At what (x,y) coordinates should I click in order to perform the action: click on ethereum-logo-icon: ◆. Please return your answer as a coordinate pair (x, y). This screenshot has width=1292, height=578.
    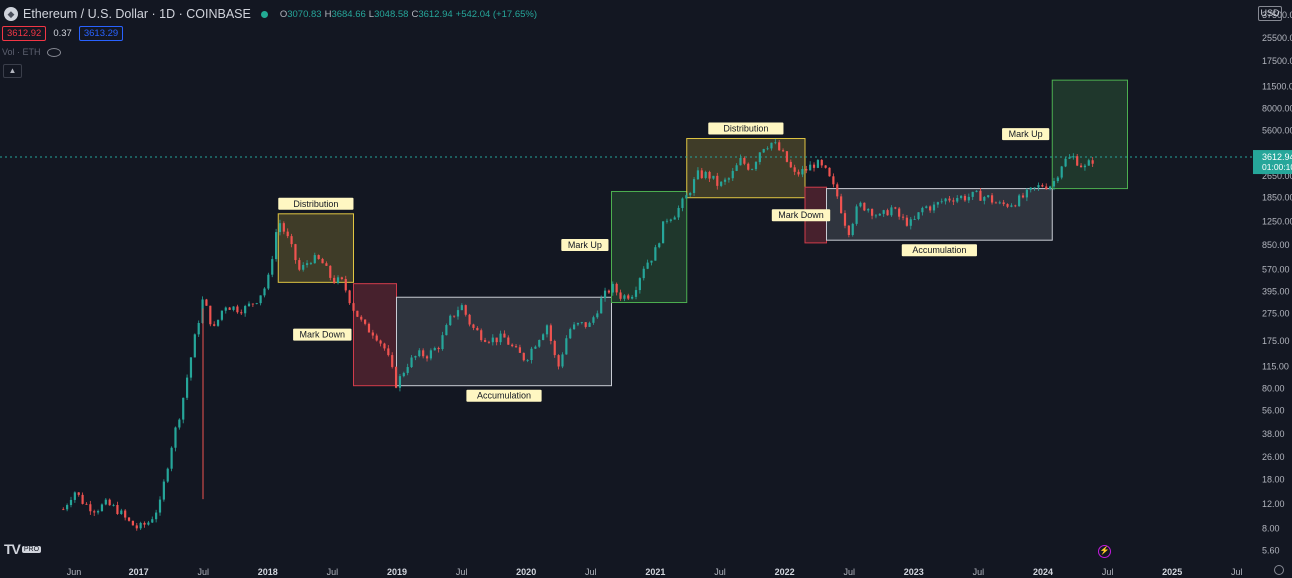
    Looking at the image, I should click on (11, 14).